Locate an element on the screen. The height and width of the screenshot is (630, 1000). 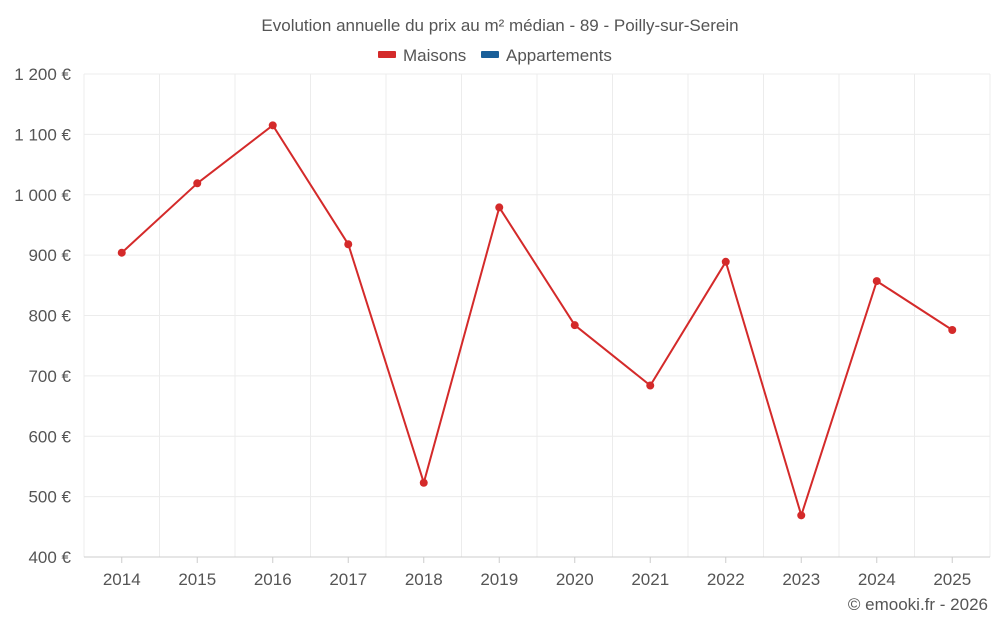
y-tick-label: 1 000 € is located at coordinates (42, 195).